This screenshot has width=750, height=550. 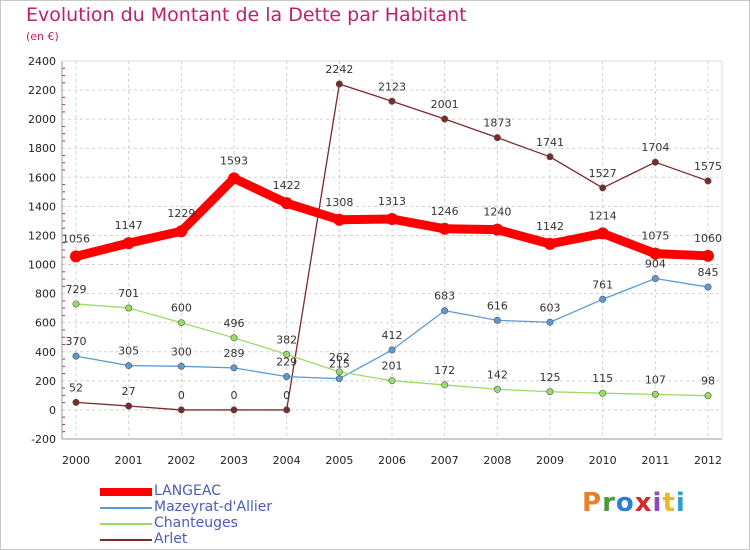 I want to click on data-label: 201, so click(x=392, y=366).